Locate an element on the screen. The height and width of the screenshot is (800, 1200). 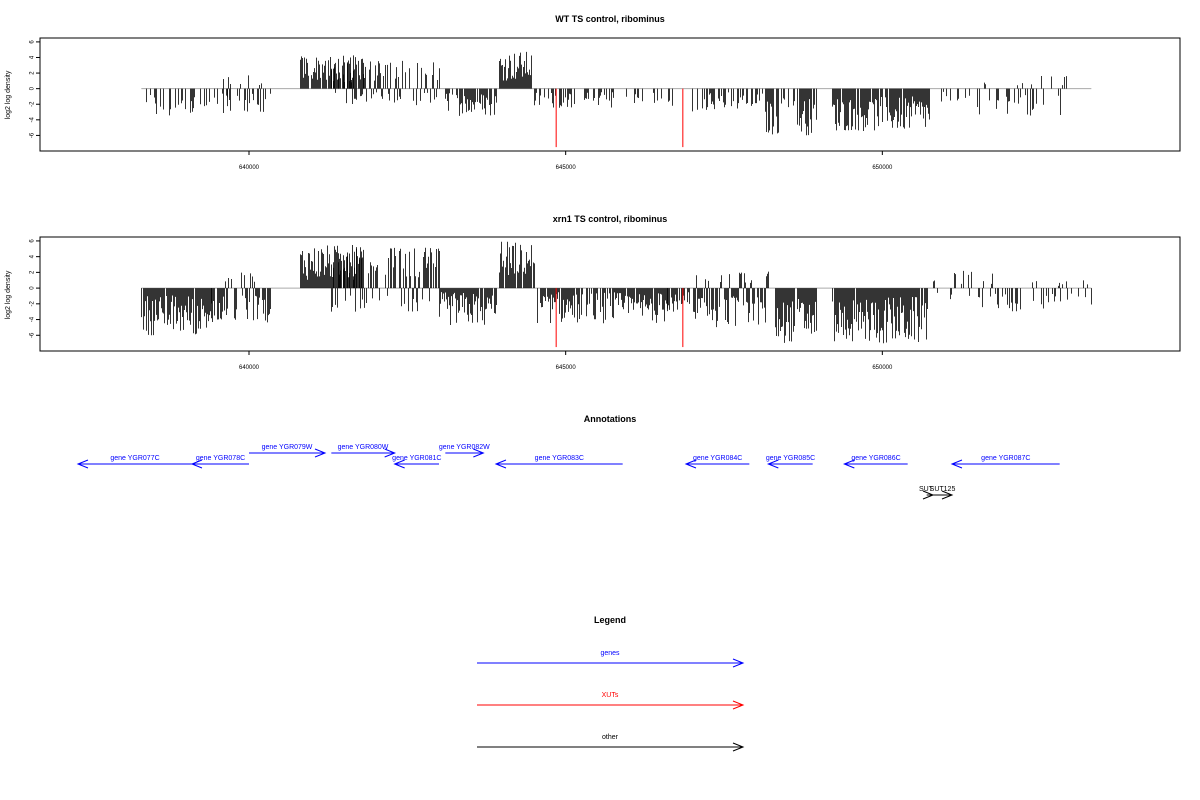
feature-label: gene YGR077C is located at coordinates (134, 458).